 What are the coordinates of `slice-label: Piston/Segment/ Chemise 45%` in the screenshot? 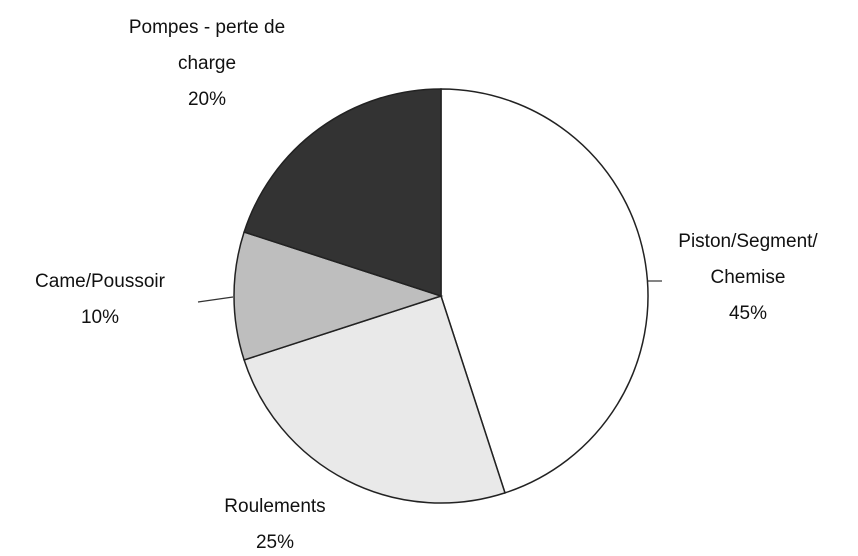 It's located at (743, 278).